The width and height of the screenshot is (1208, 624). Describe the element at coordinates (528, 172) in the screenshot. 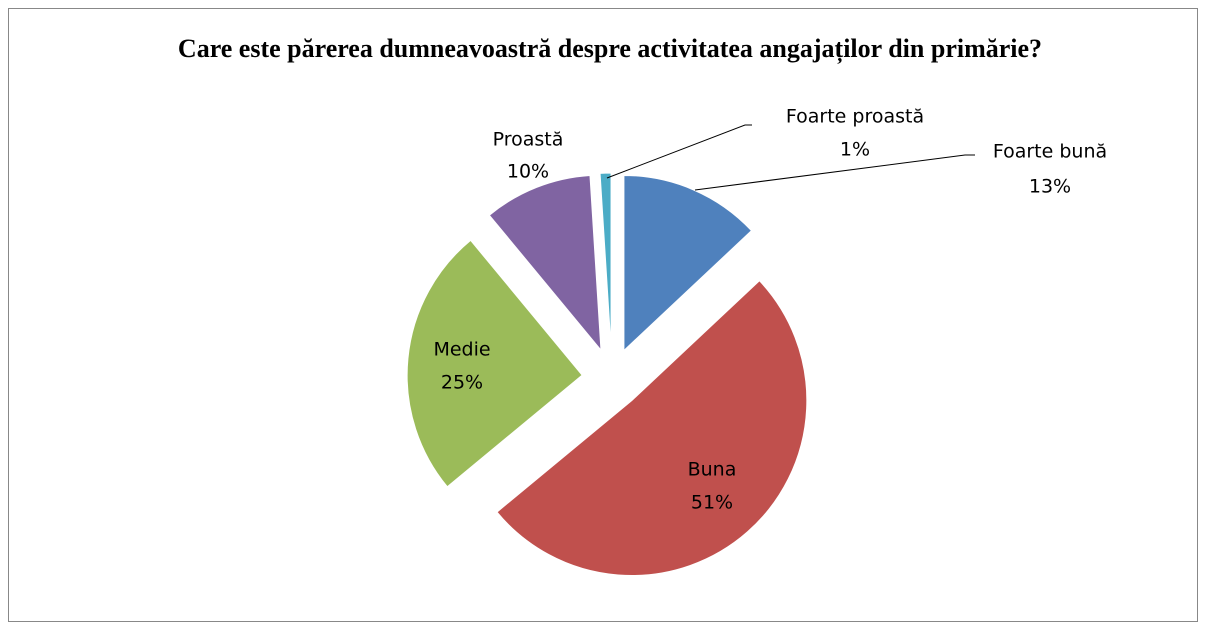

I see `slice-value-label: 10%` at that location.